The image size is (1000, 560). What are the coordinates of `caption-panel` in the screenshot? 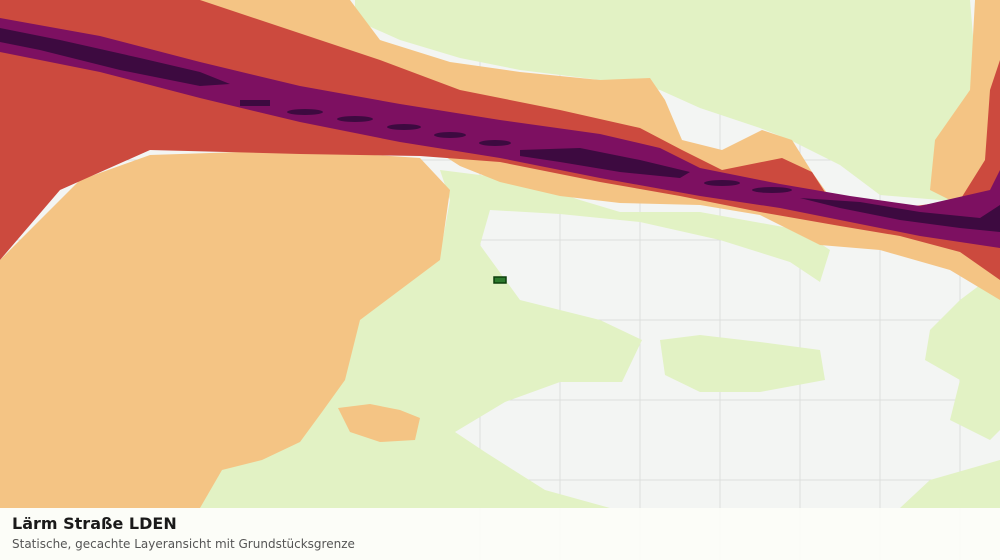 It's located at (500, 534).